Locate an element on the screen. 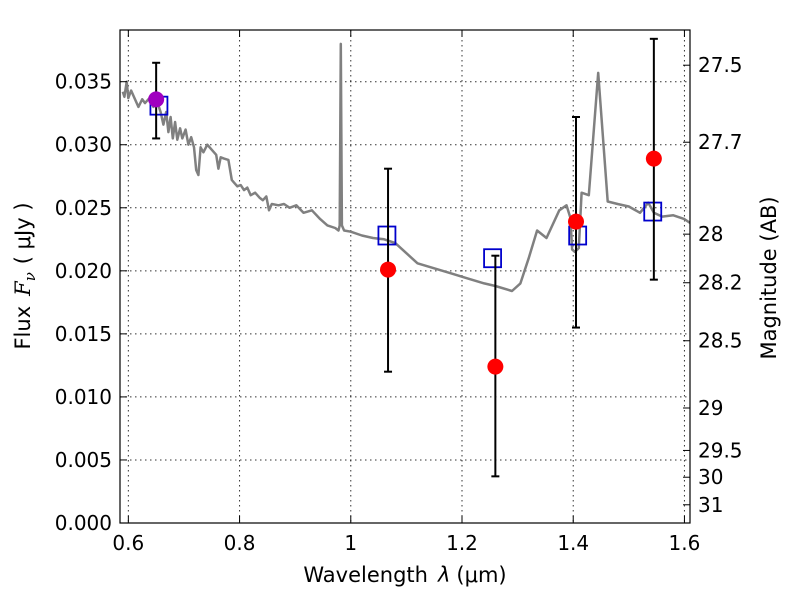 The height and width of the screenshot is (600, 800). x-tick-label: 1.6 is located at coordinates (685, 543).